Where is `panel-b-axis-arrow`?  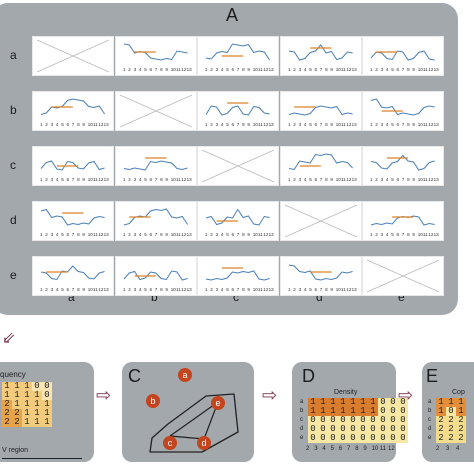 panel-b-axis-arrow is located at coordinates (42, 458).